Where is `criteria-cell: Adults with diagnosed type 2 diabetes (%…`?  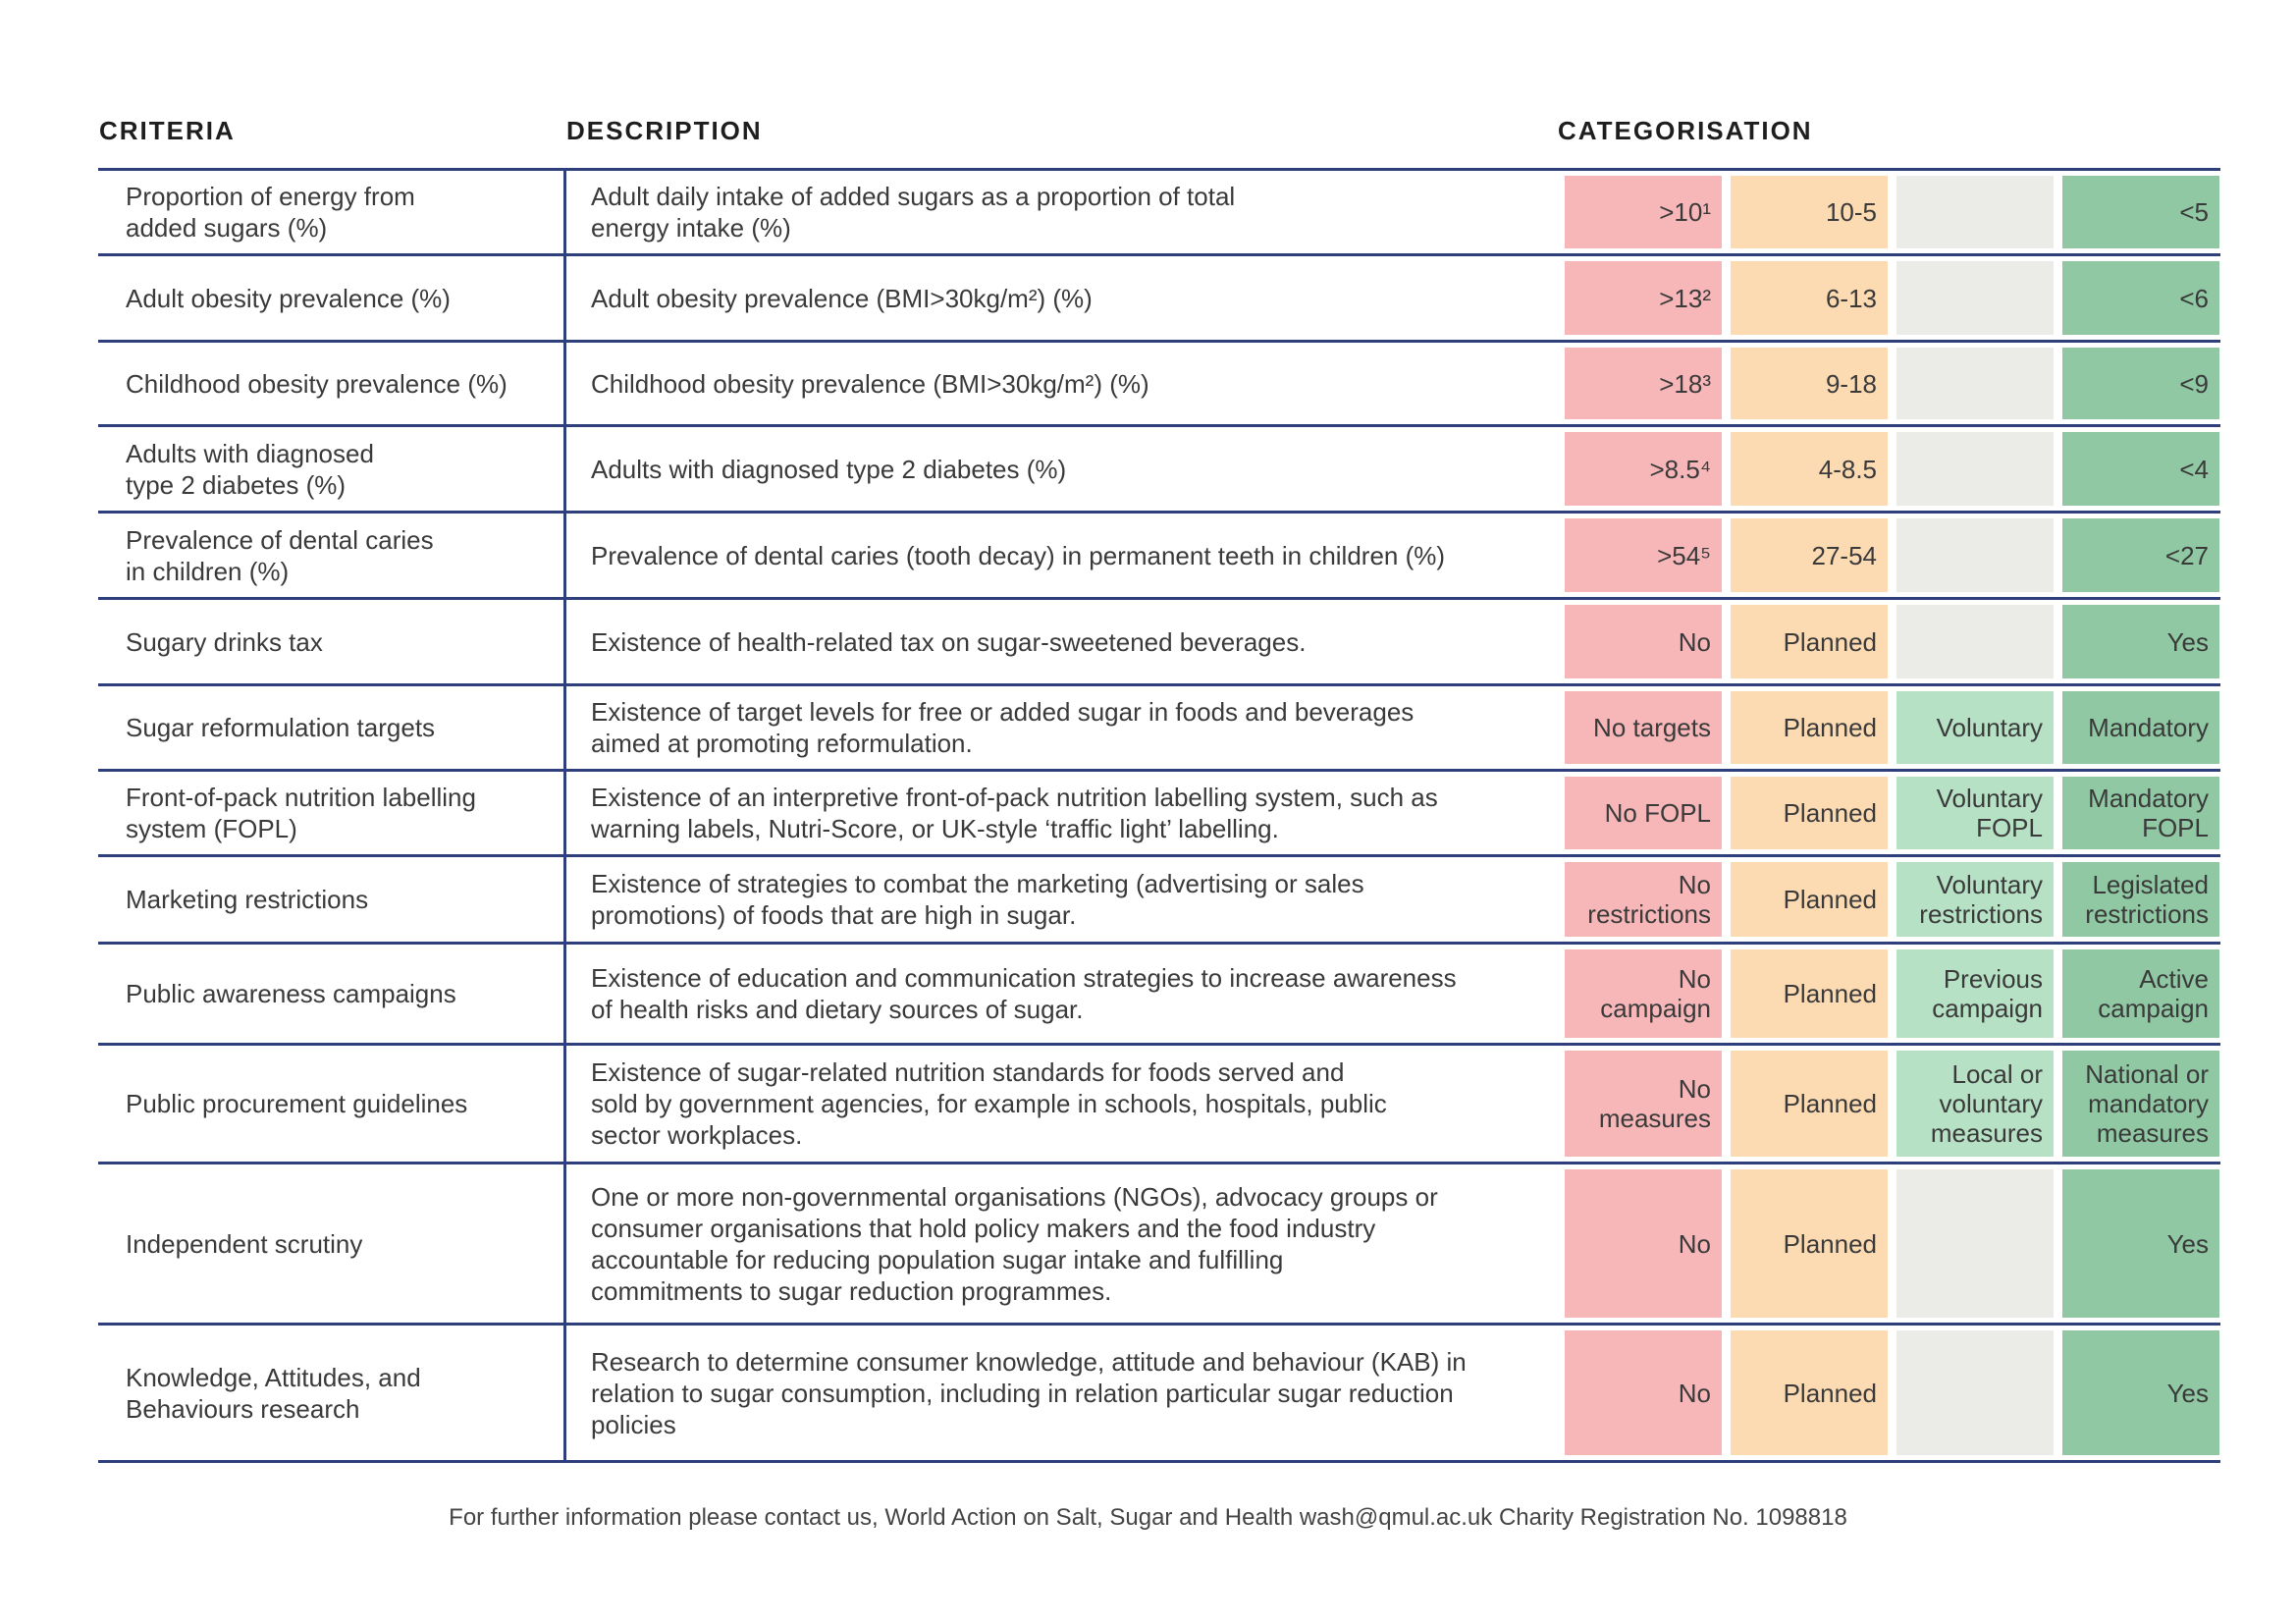
criteria-cell: Adults with diagnosed type 2 diabetes (%… is located at coordinates (250, 469).